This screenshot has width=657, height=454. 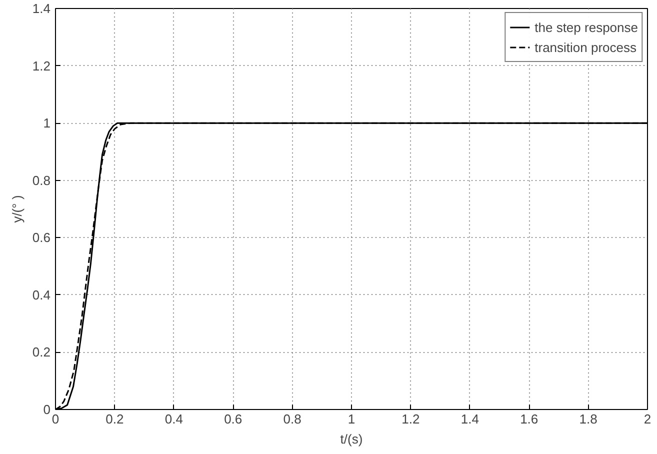 What do you see at coordinates (585, 47) in the screenshot?
I see `legend-label: transition process` at bounding box center [585, 47].